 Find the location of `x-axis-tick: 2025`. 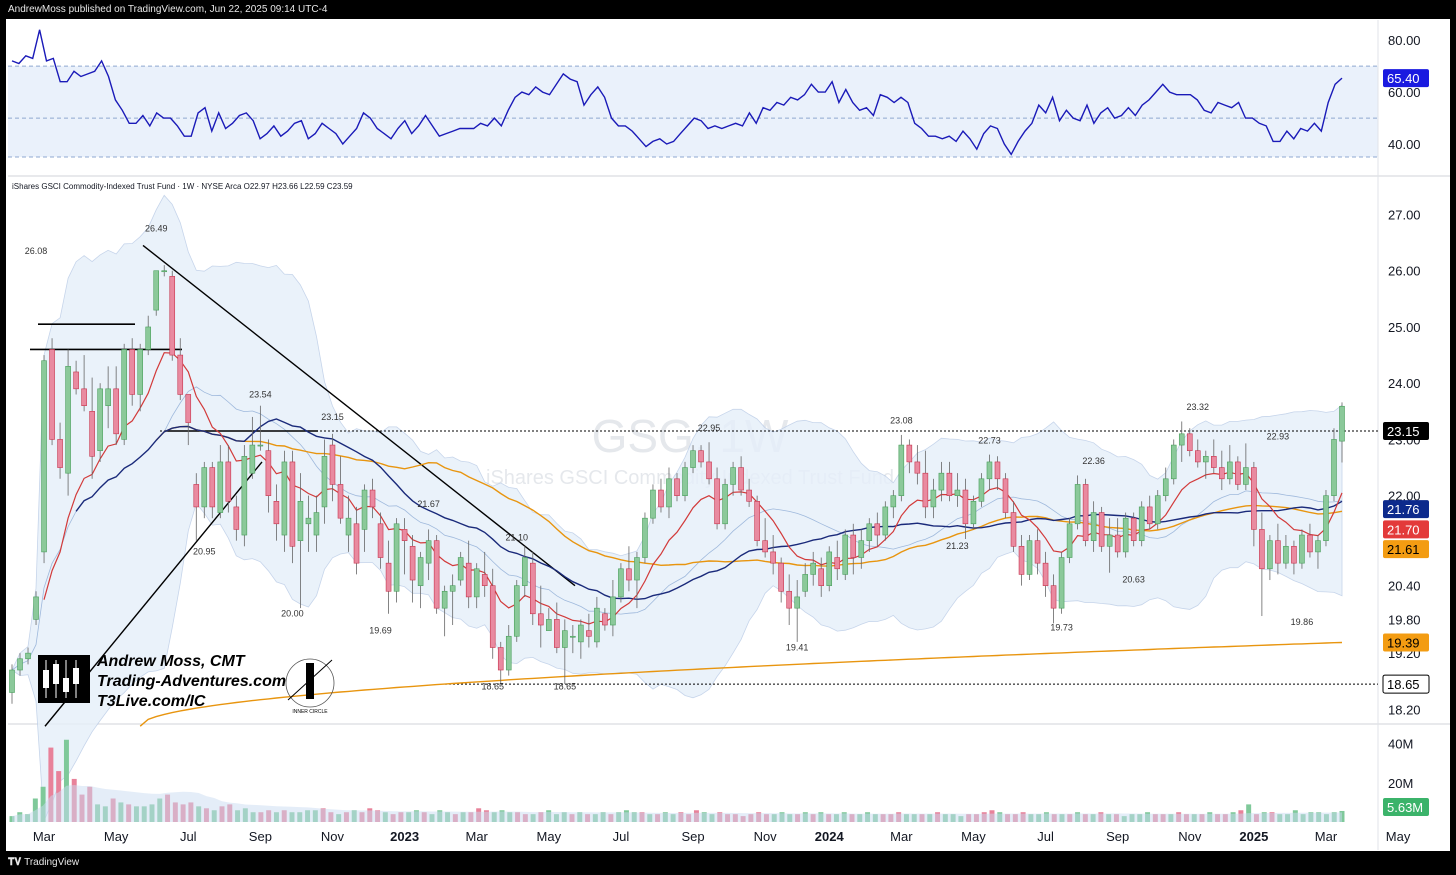

x-axis-tick: 2025 is located at coordinates (1253, 836).